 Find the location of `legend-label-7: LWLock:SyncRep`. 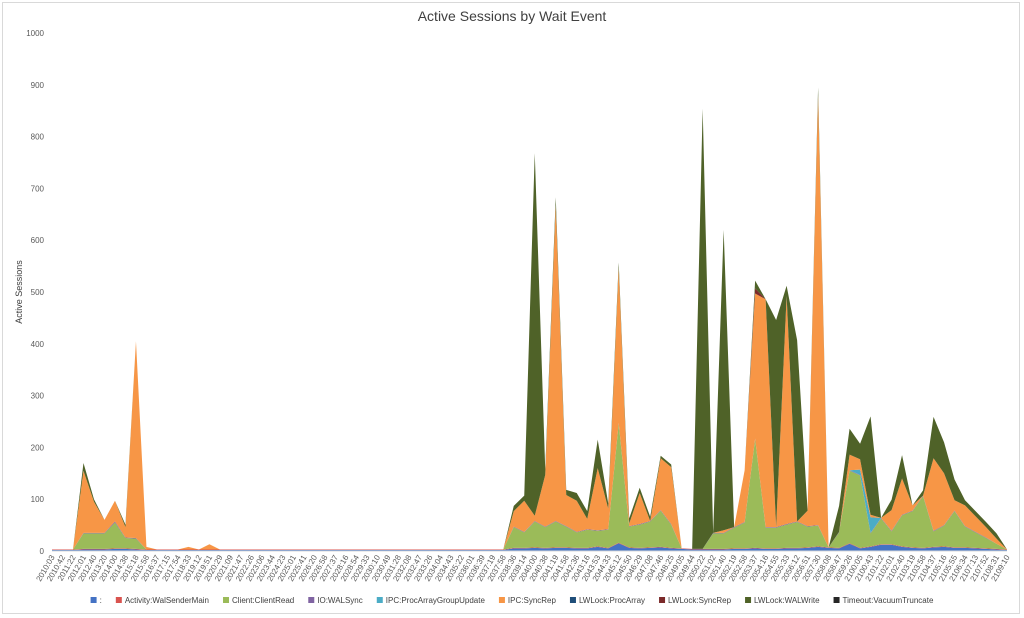

legend-label-7: LWLock:SyncRep is located at coordinates (700, 600).